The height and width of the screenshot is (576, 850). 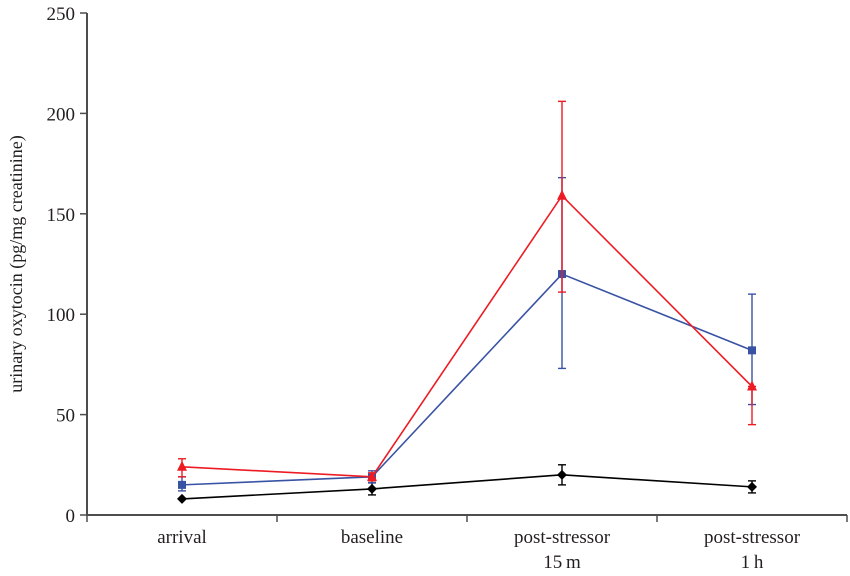 I want to click on y-ticks: 0 50 100 150 200 250, so click(x=67, y=265).